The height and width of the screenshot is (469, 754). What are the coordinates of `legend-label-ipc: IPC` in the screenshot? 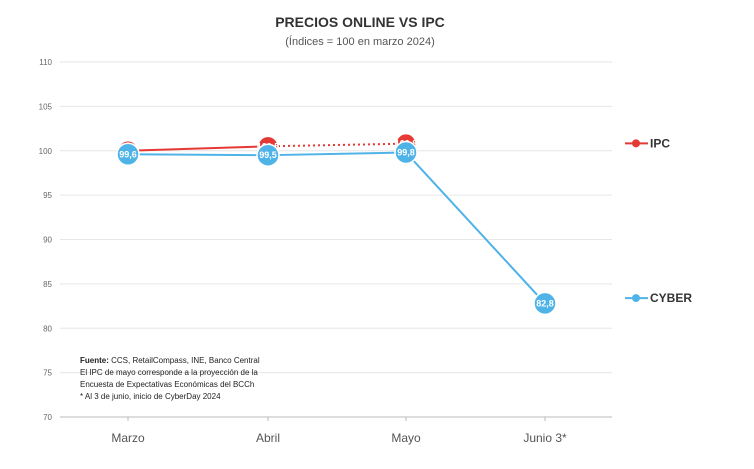 It's located at (660, 143).